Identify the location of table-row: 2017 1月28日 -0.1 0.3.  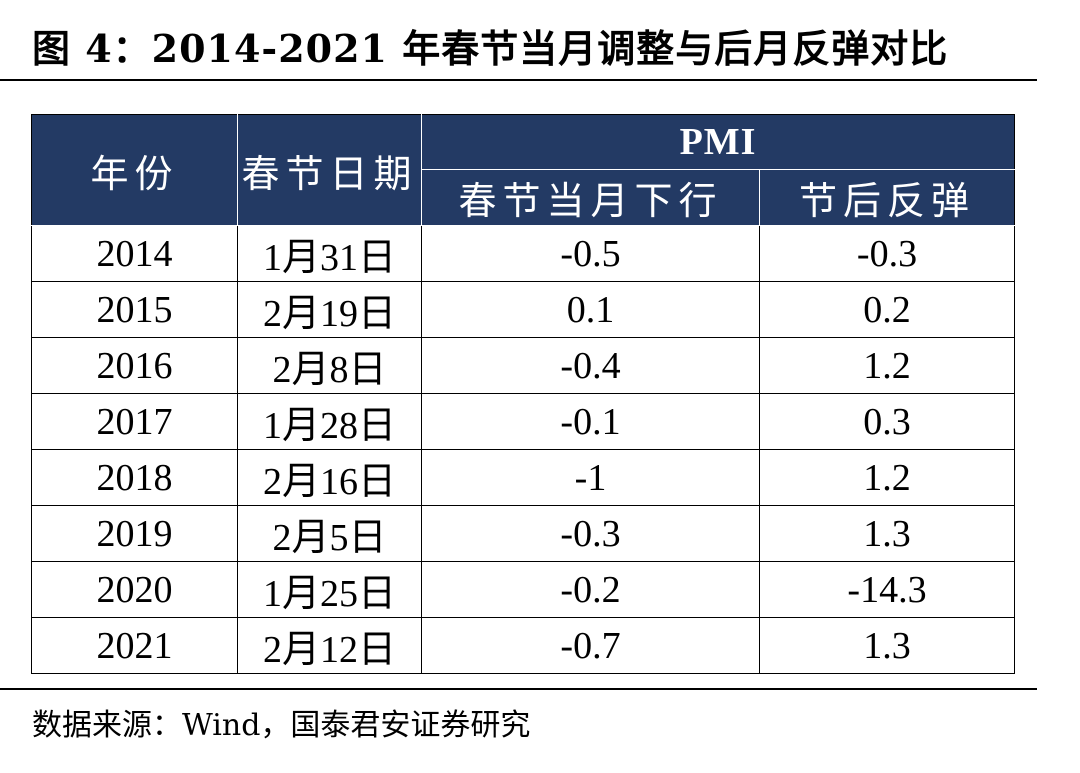
(523, 421).